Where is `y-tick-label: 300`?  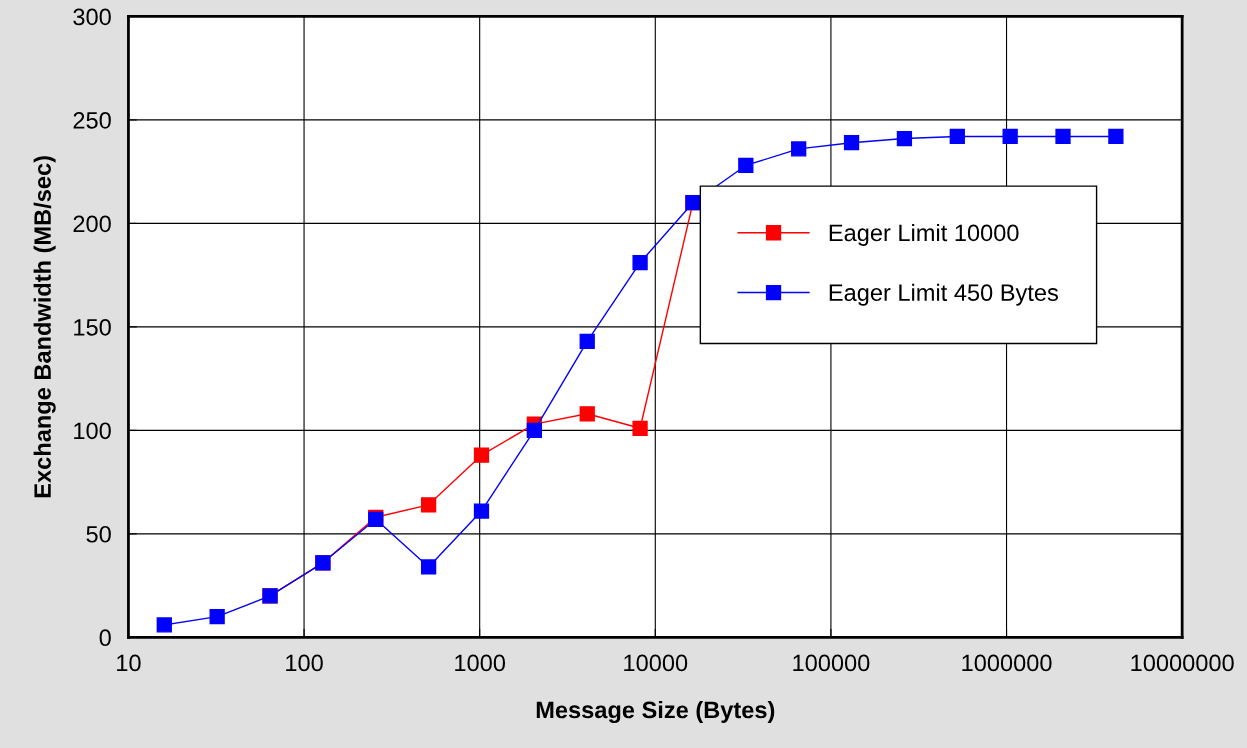
y-tick-label: 300 is located at coordinates (92, 17).